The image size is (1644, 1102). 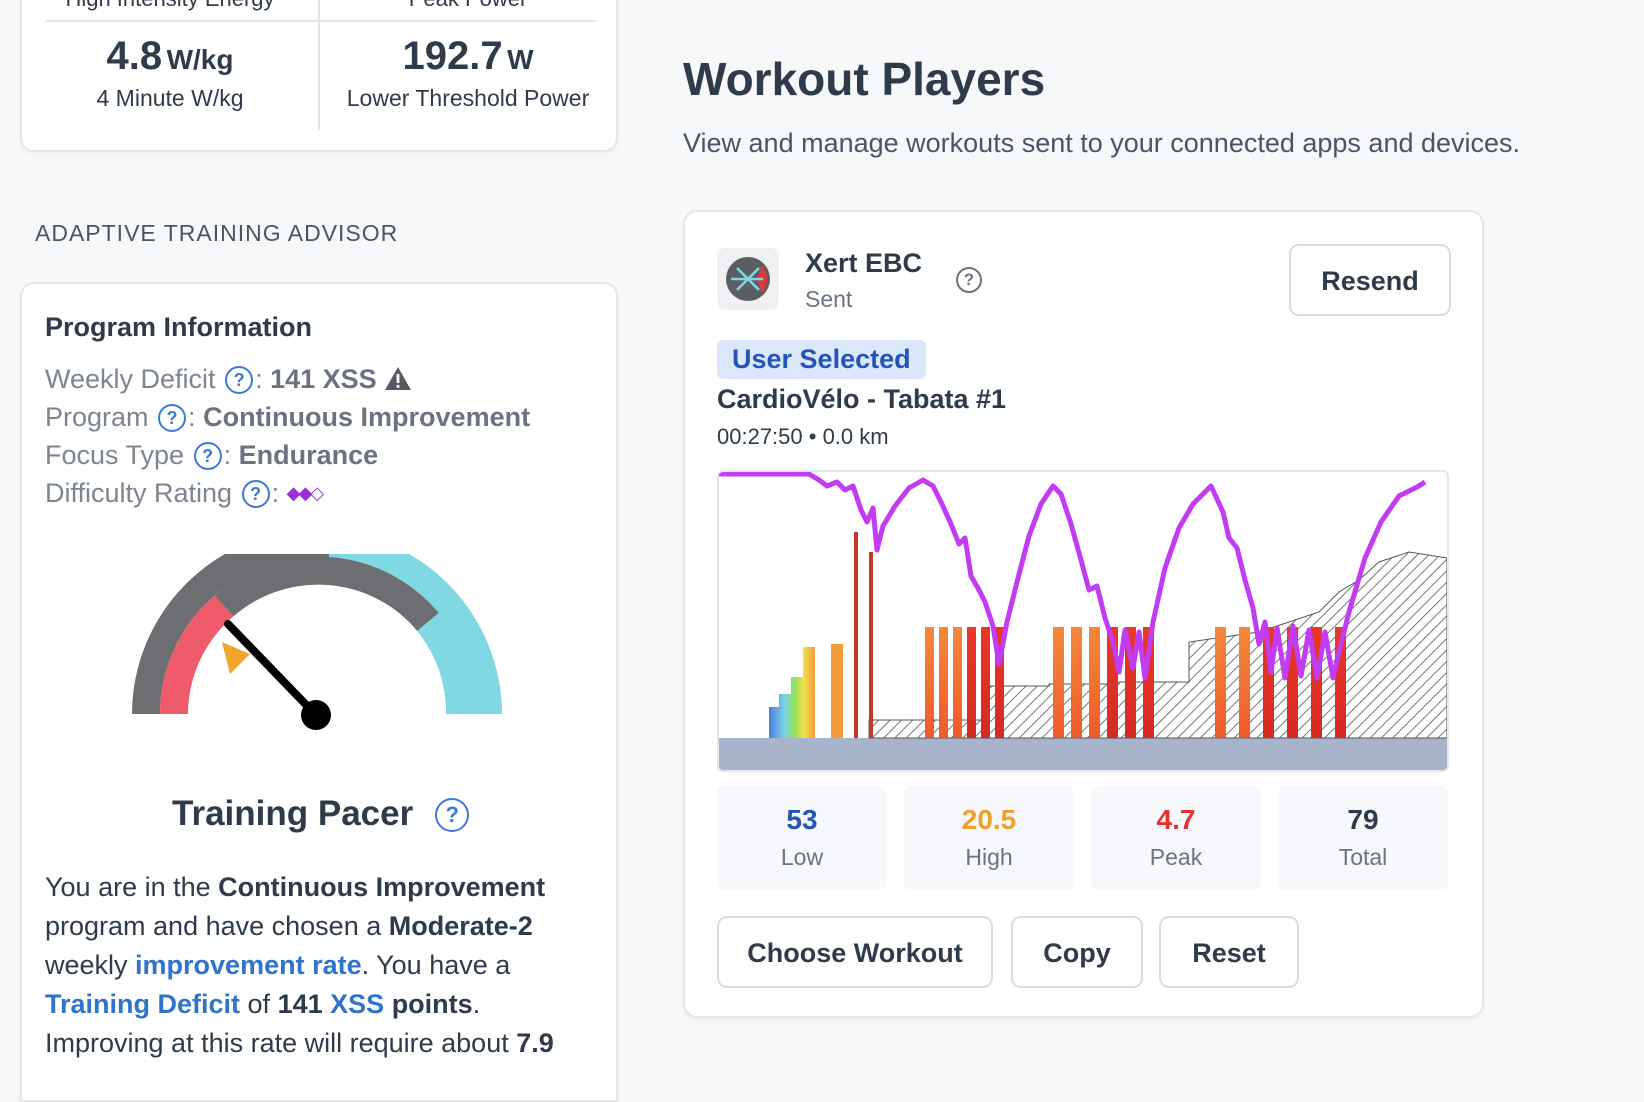 I want to click on lower-threshold-power-metric: 192.7 W Lower Threshold Power, so click(x=468, y=73).